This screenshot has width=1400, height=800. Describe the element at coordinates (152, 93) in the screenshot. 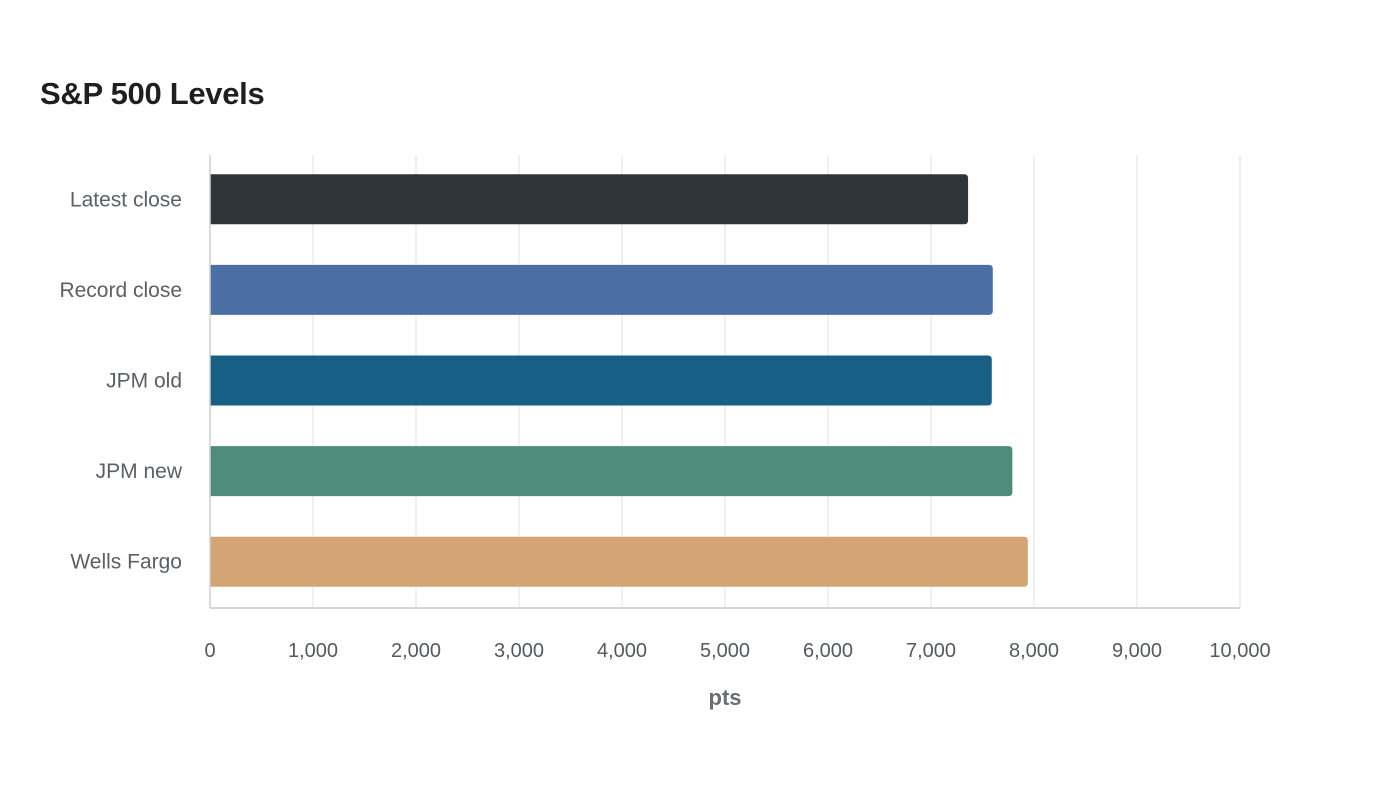

I see `chart-title: S&P 500 Levels` at that location.